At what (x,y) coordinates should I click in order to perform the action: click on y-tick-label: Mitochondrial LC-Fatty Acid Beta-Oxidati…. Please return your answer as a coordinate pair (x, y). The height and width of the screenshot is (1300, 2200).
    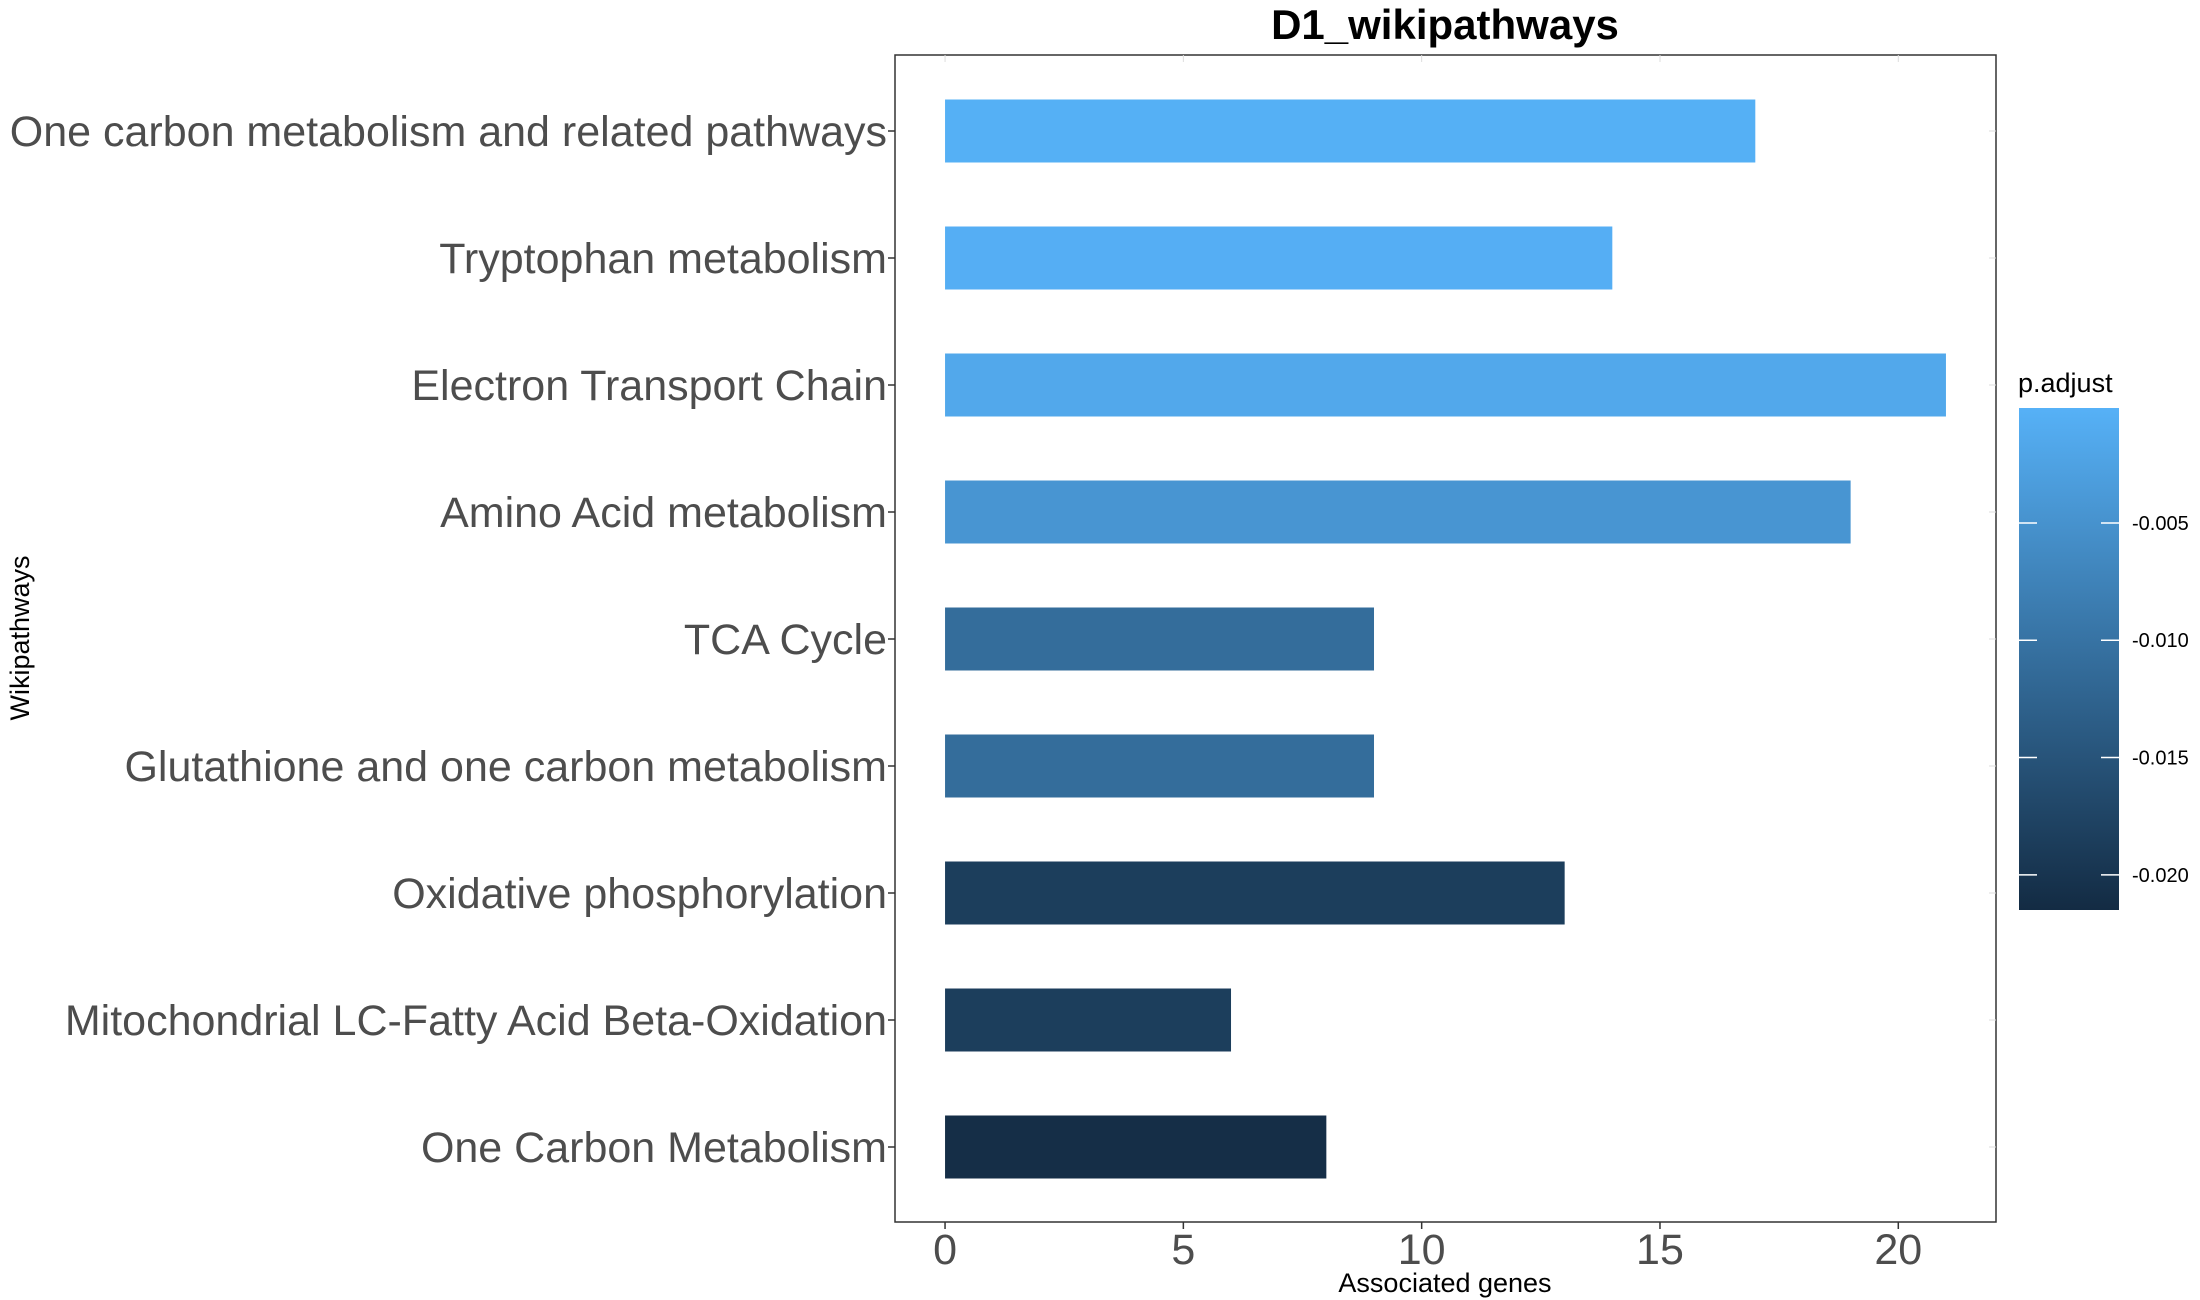
    Looking at the image, I should click on (476, 1021).